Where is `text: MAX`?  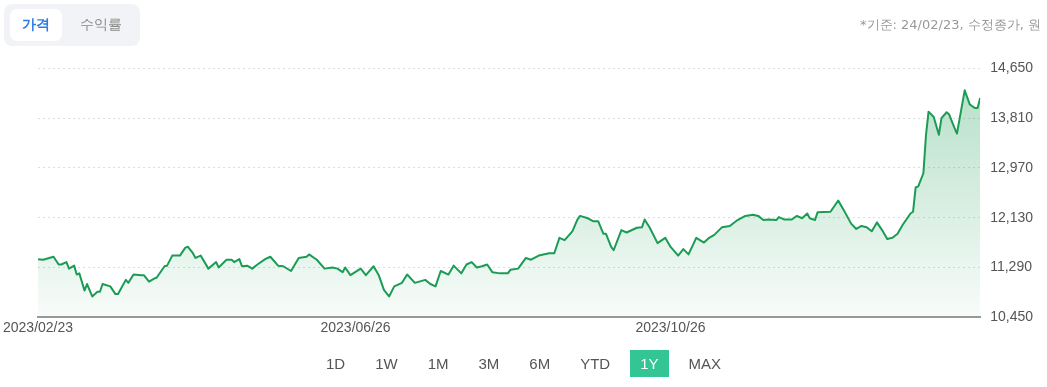
text: MAX is located at coordinates (705, 364).